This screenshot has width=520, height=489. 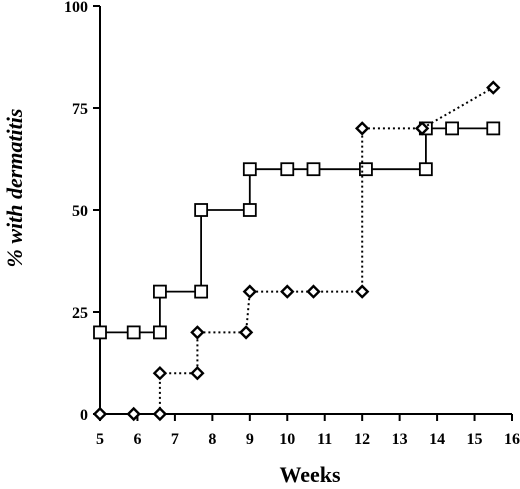 What do you see at coordinates (14, 188) in the screenshot?
I see `y-axis-title: % with dermatitis` at bounding box center [14, 188].